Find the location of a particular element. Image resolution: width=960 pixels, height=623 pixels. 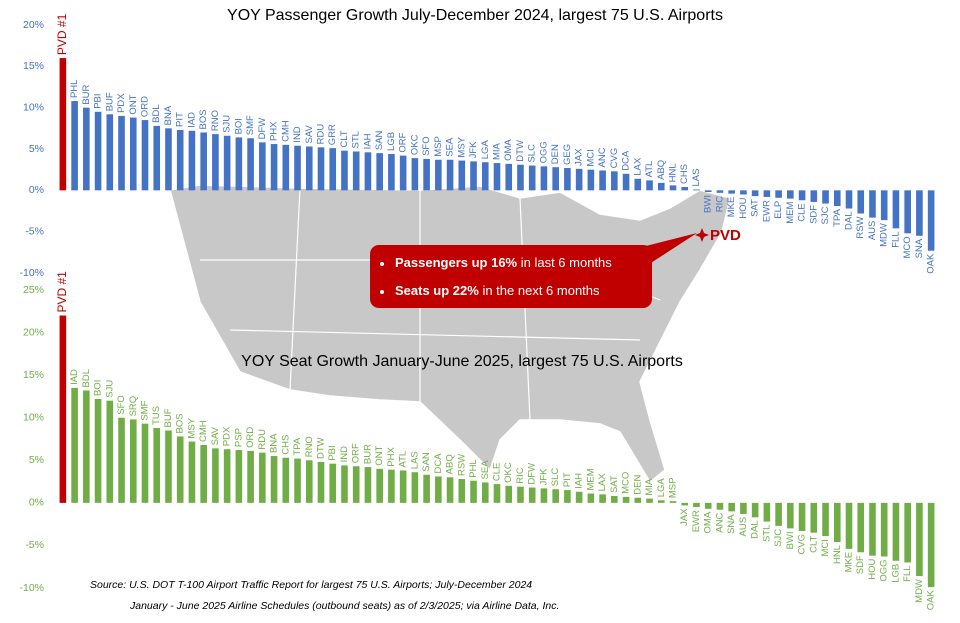

bar-label: ONT is located at coordinates (133, 104).